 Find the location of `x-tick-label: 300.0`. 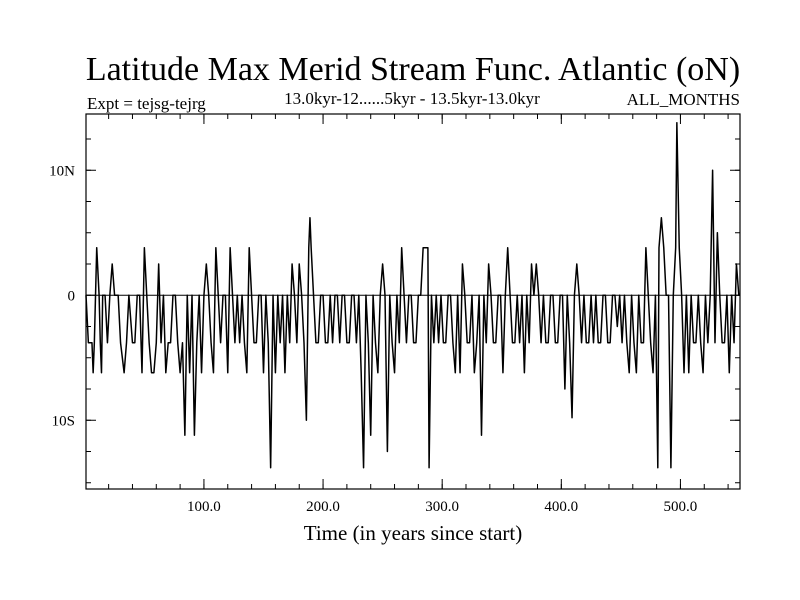

x-tick-label: 300.0 is located at coordinates (442, 507).